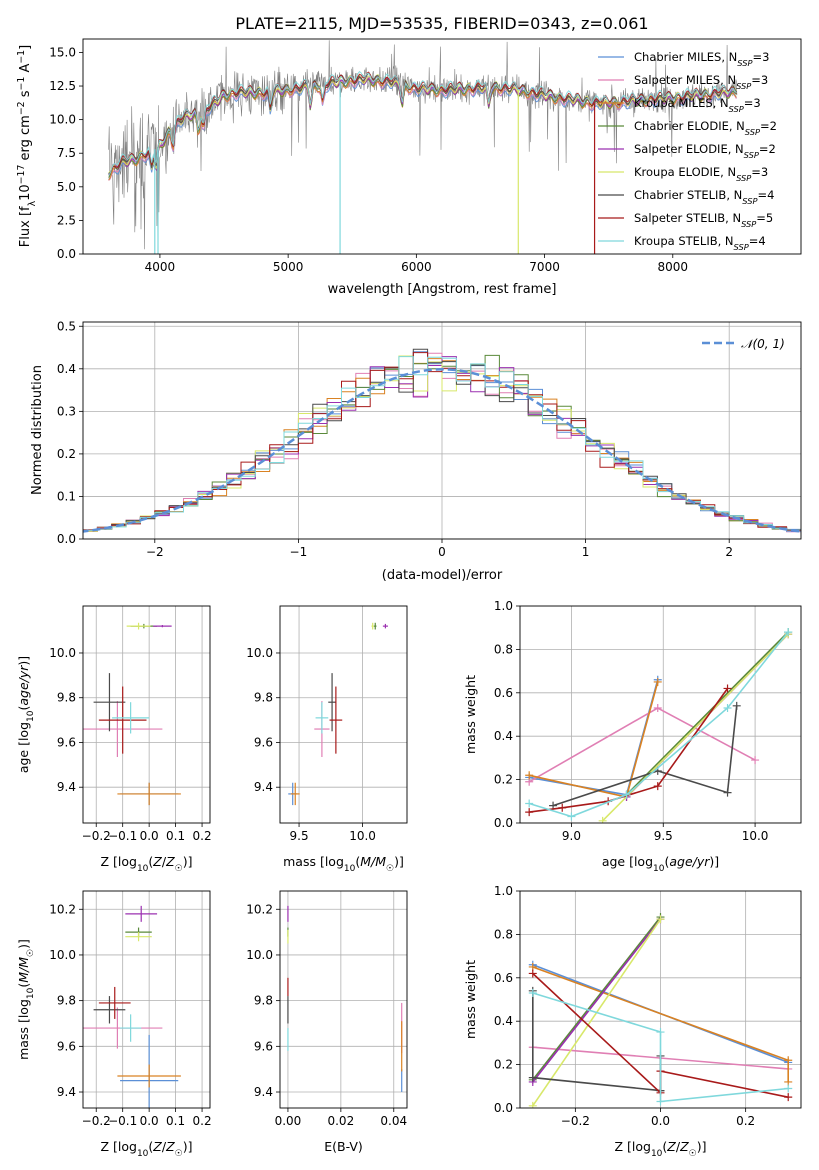  What do you see at coordinates (160, 267) in the screenshot?
I see `x-tick-label: 4000` at bounding box center [160, 267].